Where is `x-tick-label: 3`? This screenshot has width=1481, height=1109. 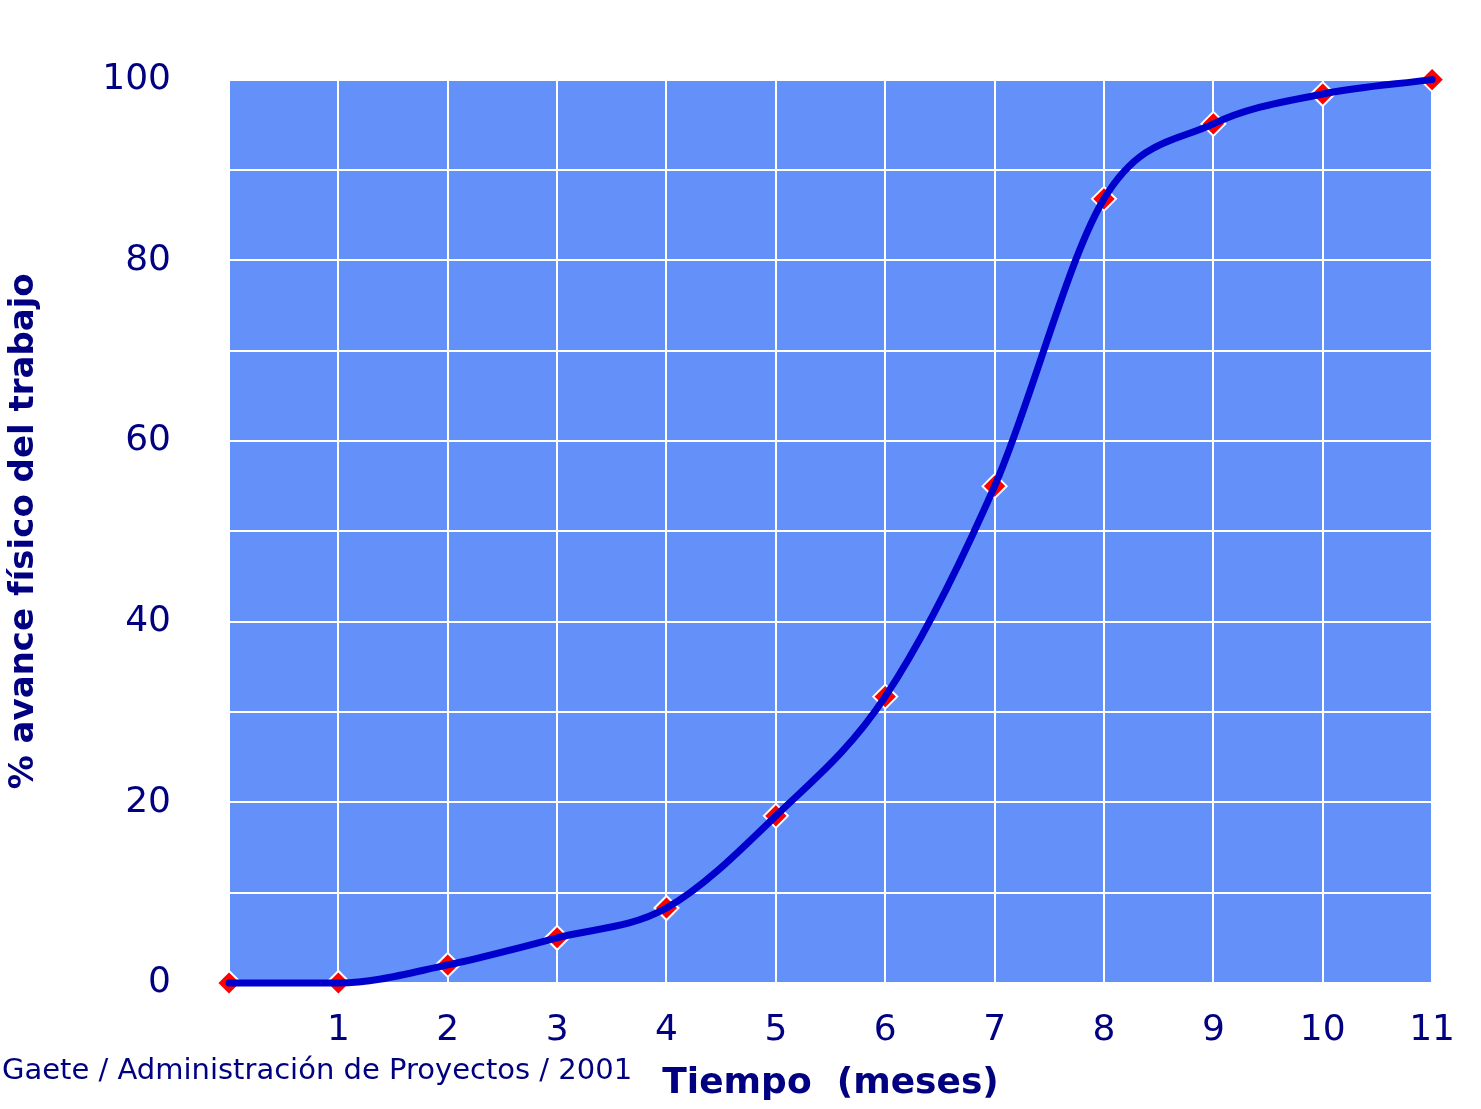 x-tick-label: 3 is located at coordinates (557, 1027).